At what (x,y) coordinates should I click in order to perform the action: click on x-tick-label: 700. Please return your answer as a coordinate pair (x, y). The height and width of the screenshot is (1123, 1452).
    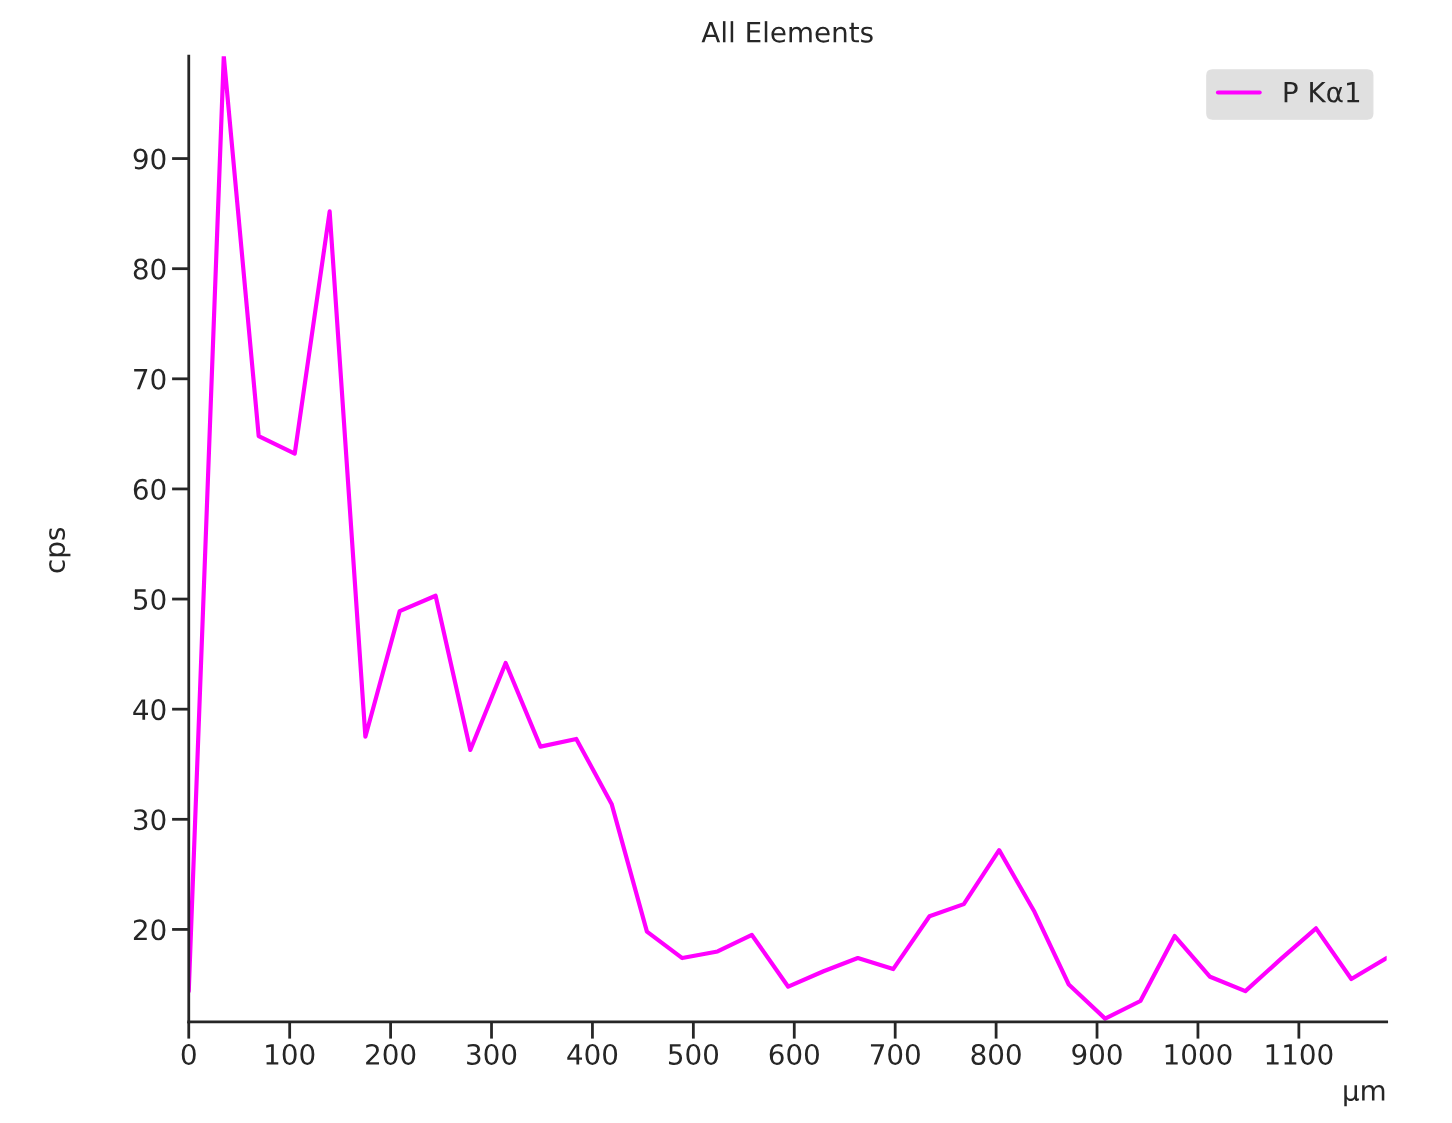
    Looking at the image, I should click on (895, 1054).